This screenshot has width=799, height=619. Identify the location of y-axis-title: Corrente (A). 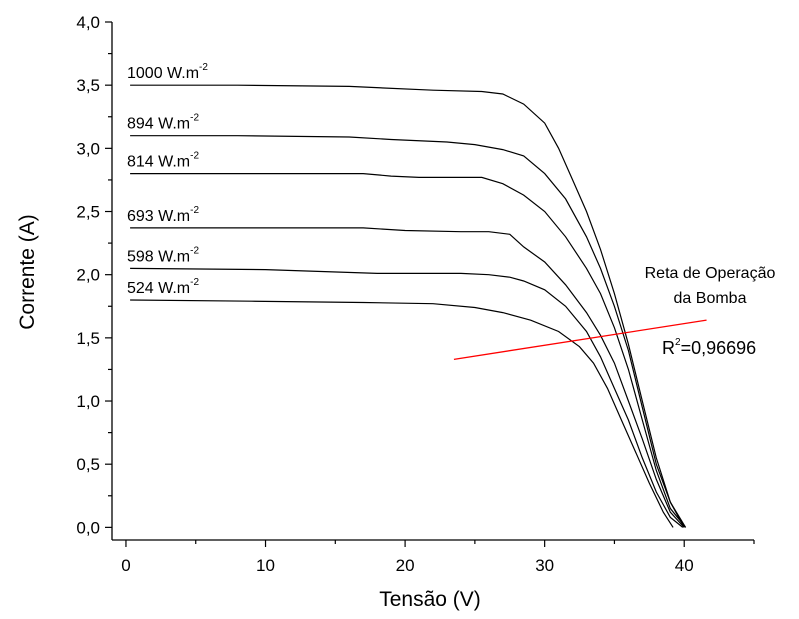
(27, 272).